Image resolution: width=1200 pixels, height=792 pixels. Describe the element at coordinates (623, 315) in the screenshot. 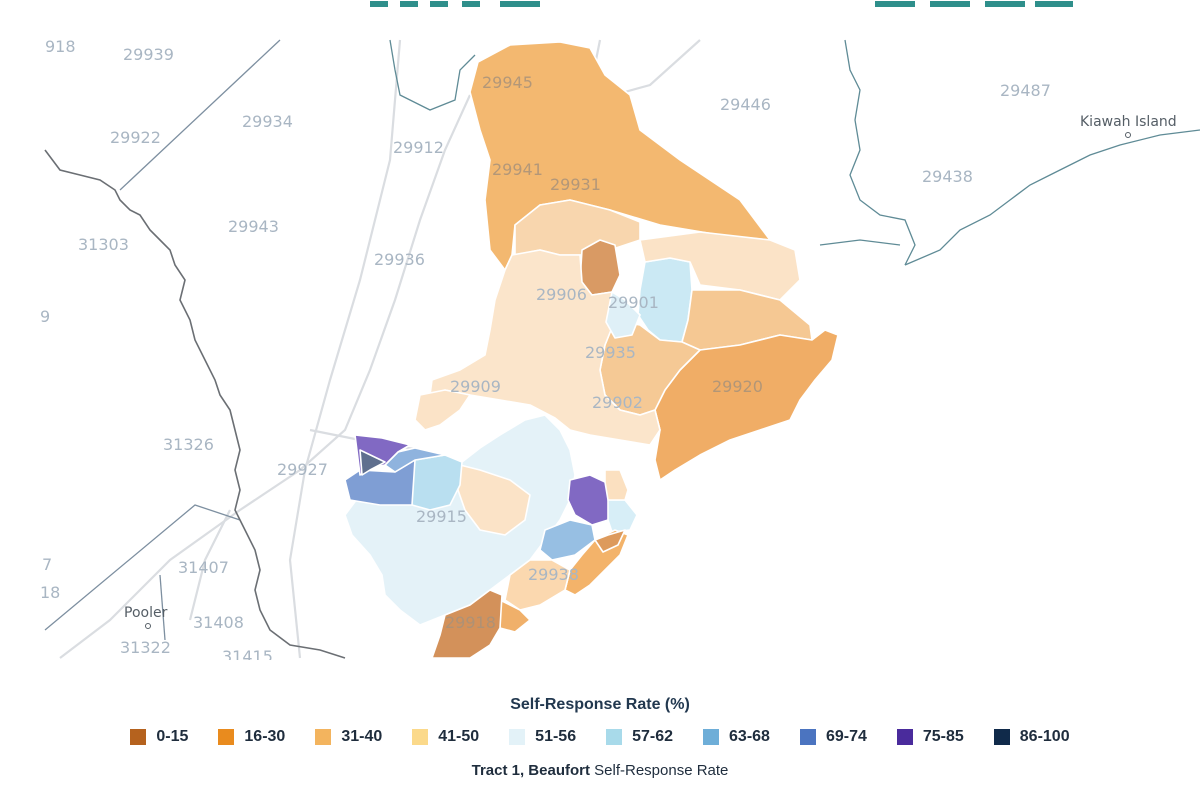

I see `tract-light-blue-small` at that location.